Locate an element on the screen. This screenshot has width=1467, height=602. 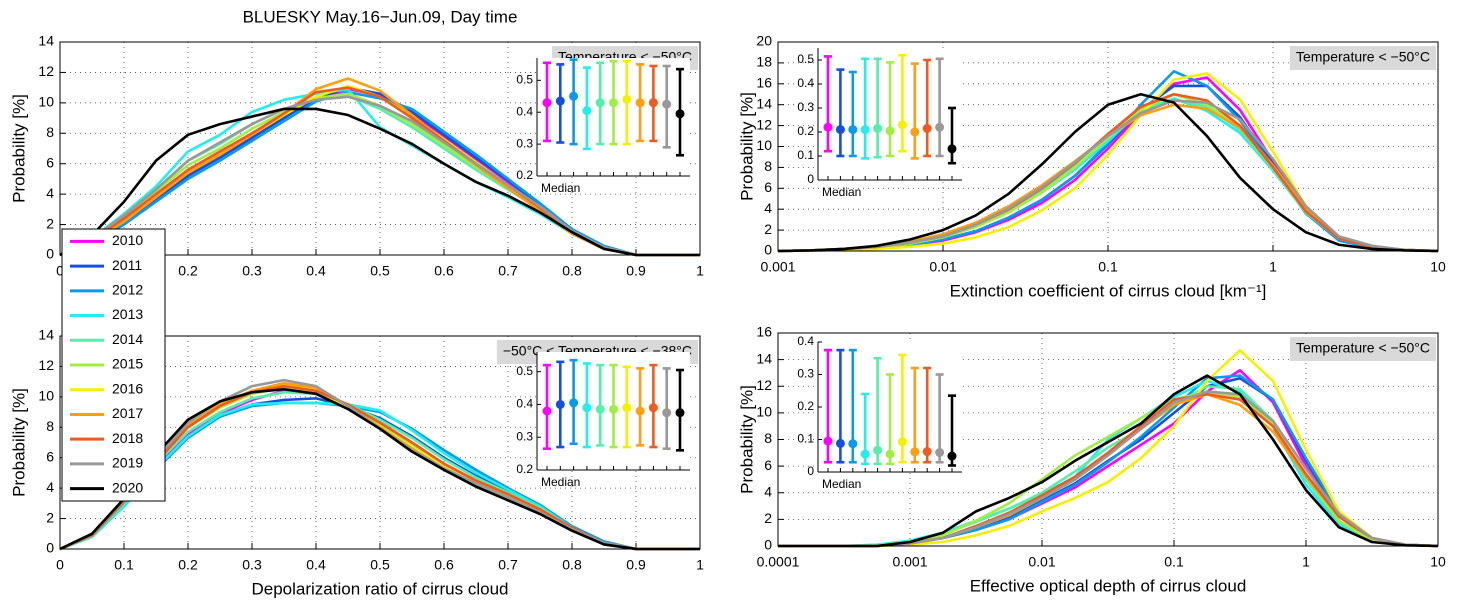
y-tick-label: 14 is located at coordinates (46, 41).